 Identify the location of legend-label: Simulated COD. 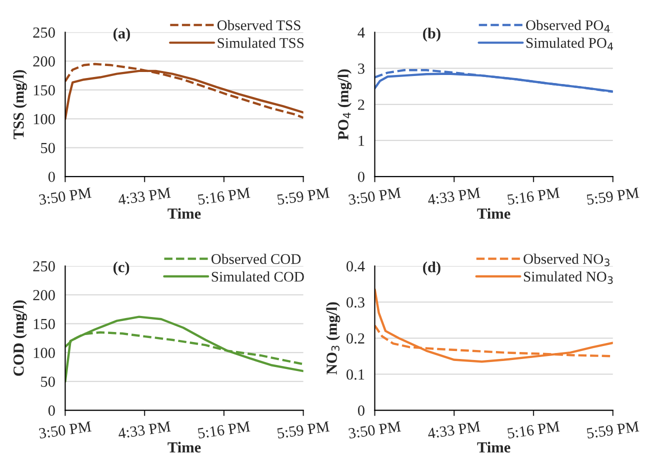
(258, 276).